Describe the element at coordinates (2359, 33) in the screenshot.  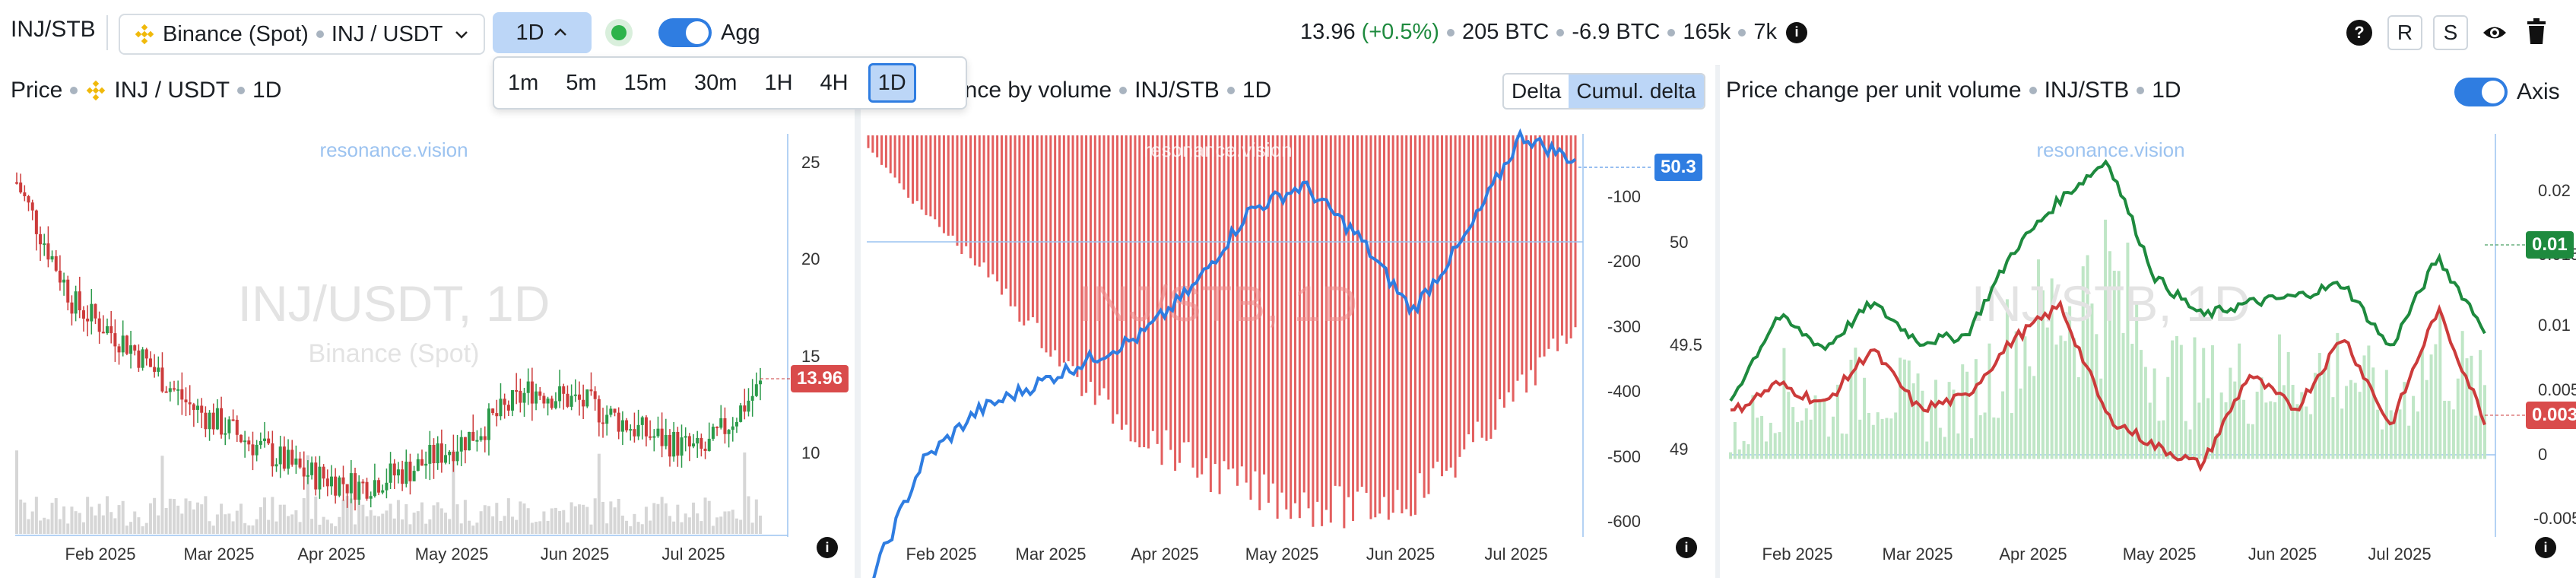
I see `help-icon: ?` at that location.